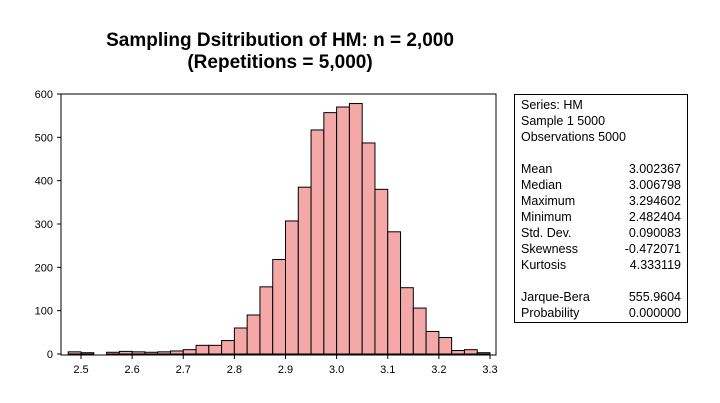 The height and width of the screenshot is (403, 720). What do you see at coordinates (541, 185) in the screenshot?
I see `stat-label: Median` at bounding box center [541, 185].